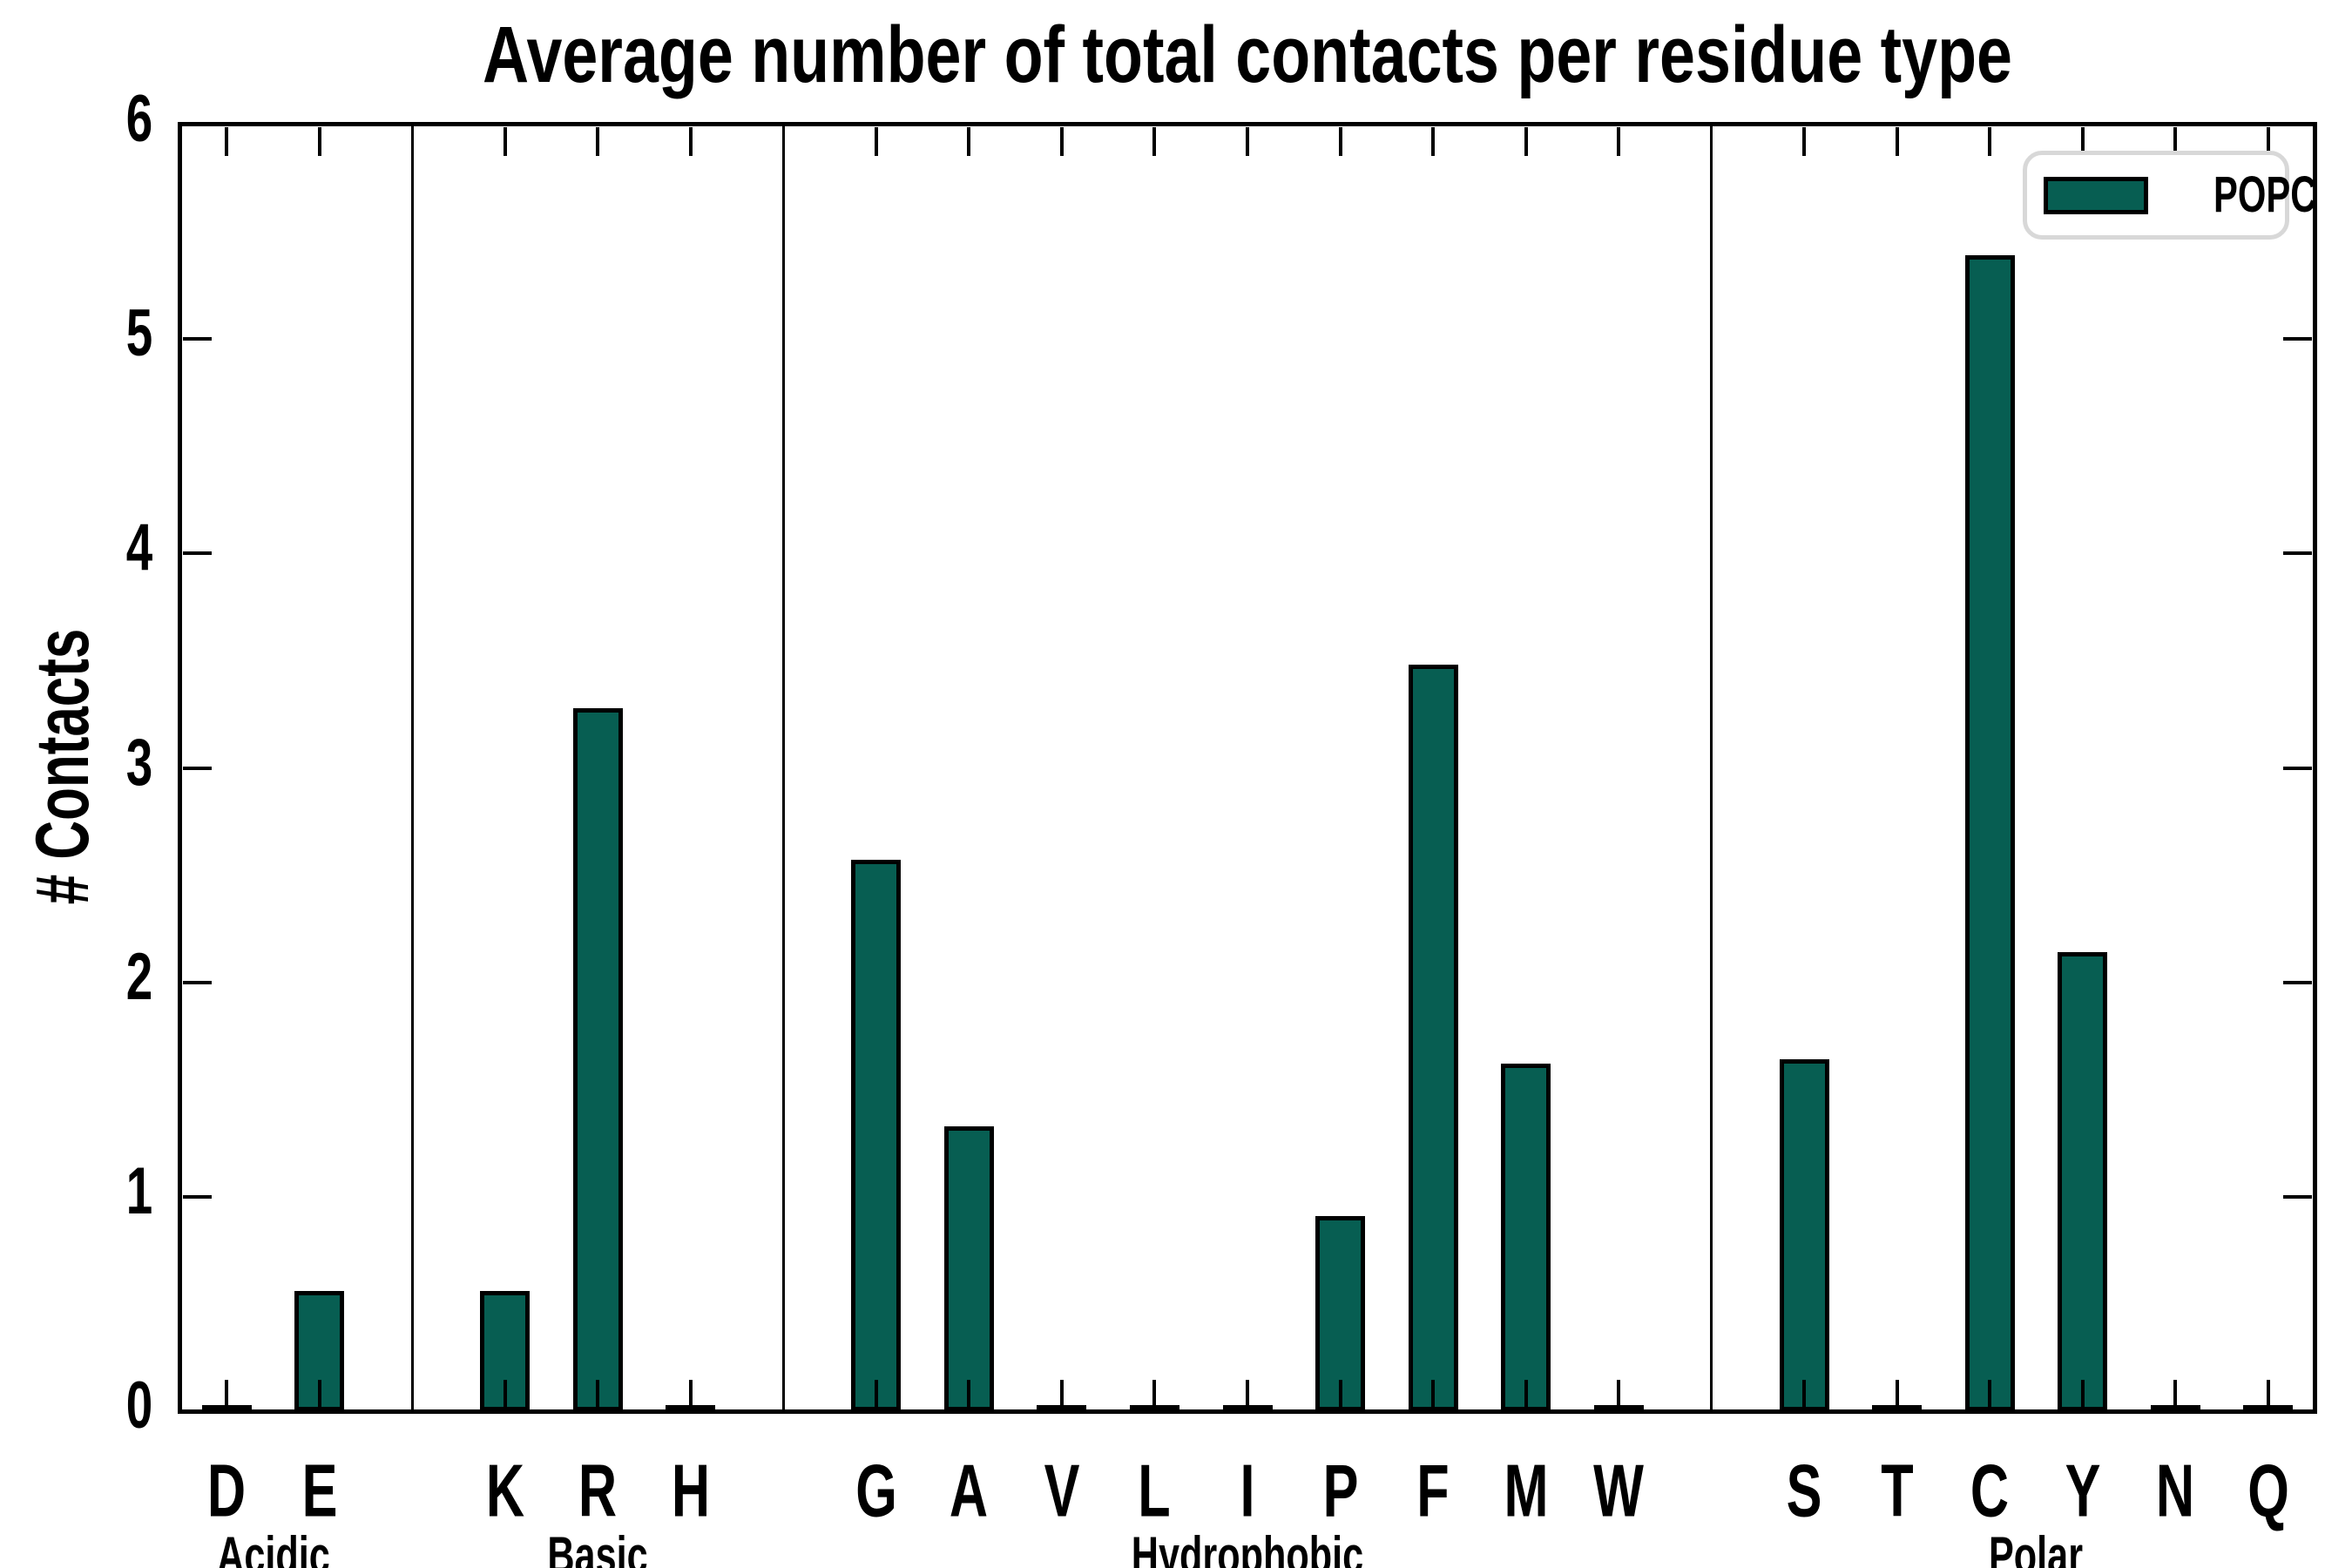 This screenshot has width=2352, height=1568. Describe the element at coordinates (505, 1491) in the screenshot. I see `x-tick-label-K: K` at that location.